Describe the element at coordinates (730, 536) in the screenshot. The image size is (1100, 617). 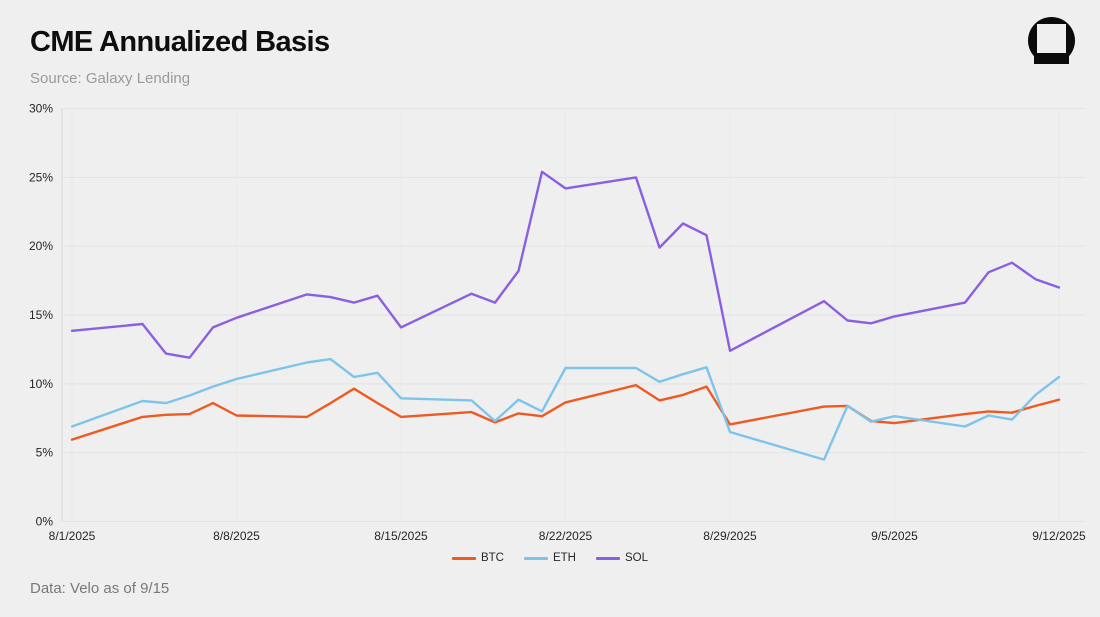
I see `x-tick-label: 8/29/2025` at that location.